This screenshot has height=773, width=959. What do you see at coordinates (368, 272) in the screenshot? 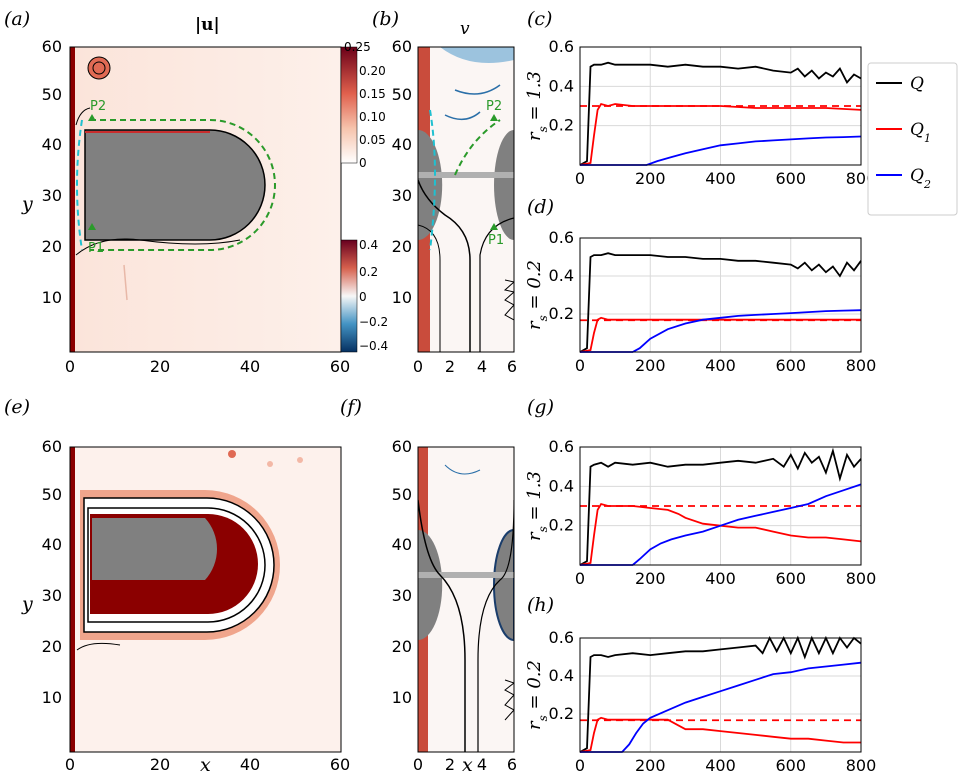
I see `cbar-tick: 0.2` at bounding box center [368, 272].